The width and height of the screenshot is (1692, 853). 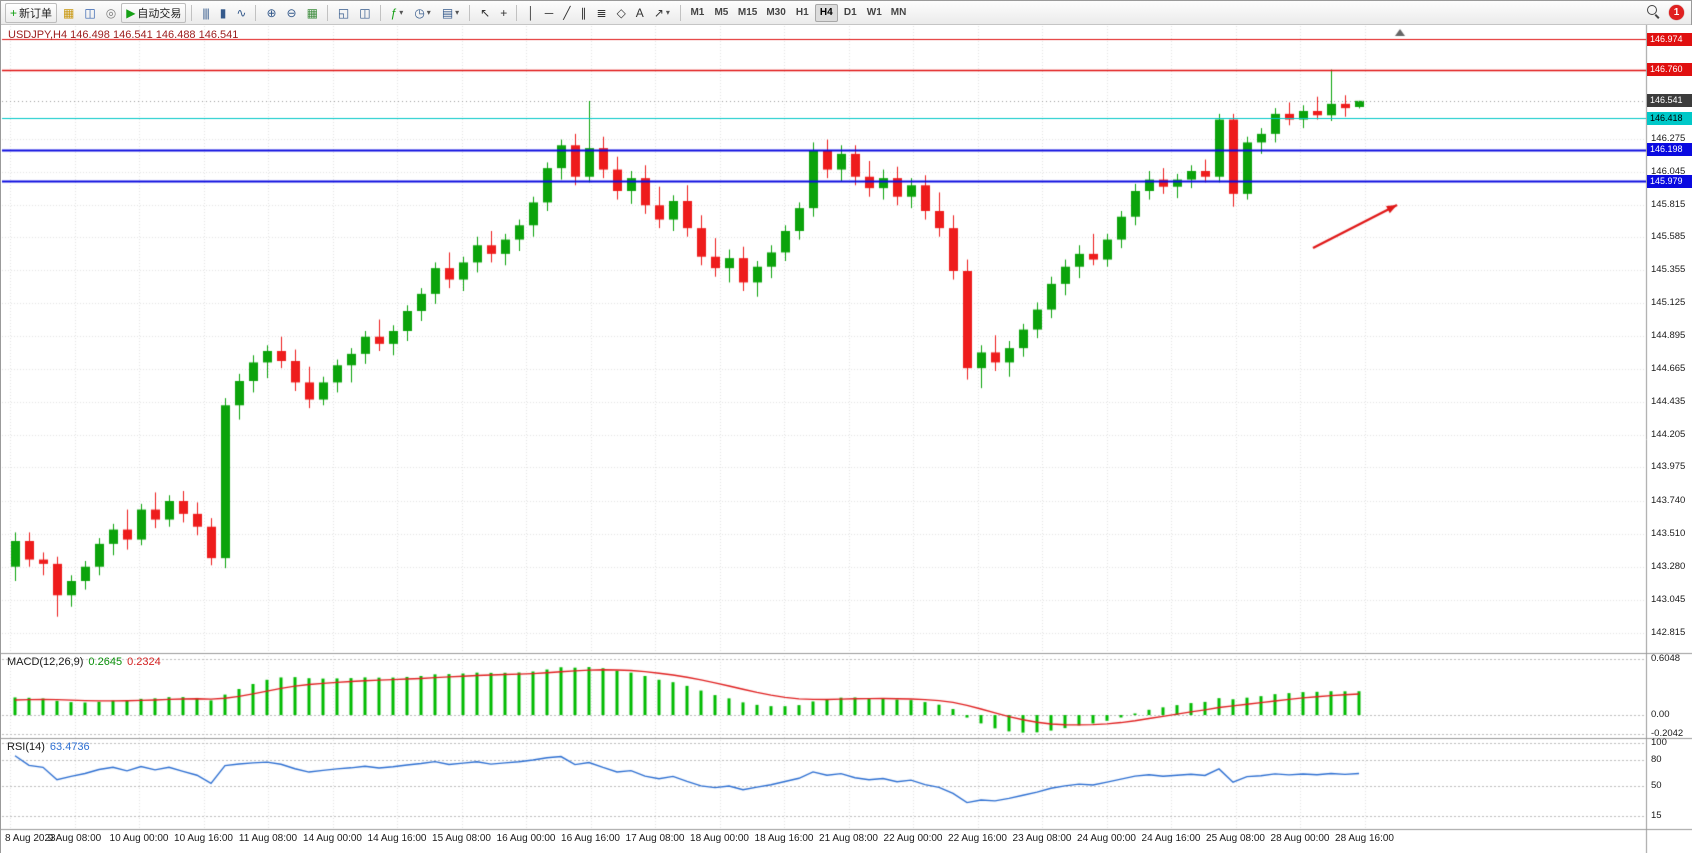 I want to click on search-button, so click(x=1653, y=12).